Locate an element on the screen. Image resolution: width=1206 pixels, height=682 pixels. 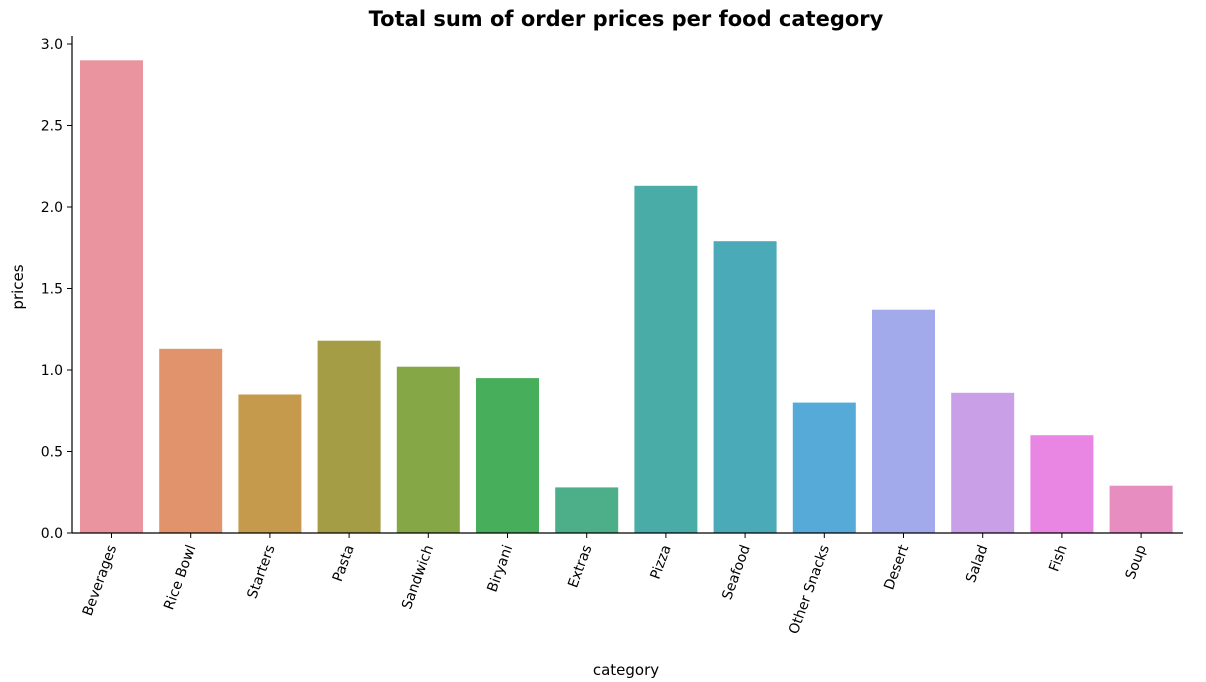
bar-salad is located at coordinates (983, 462).